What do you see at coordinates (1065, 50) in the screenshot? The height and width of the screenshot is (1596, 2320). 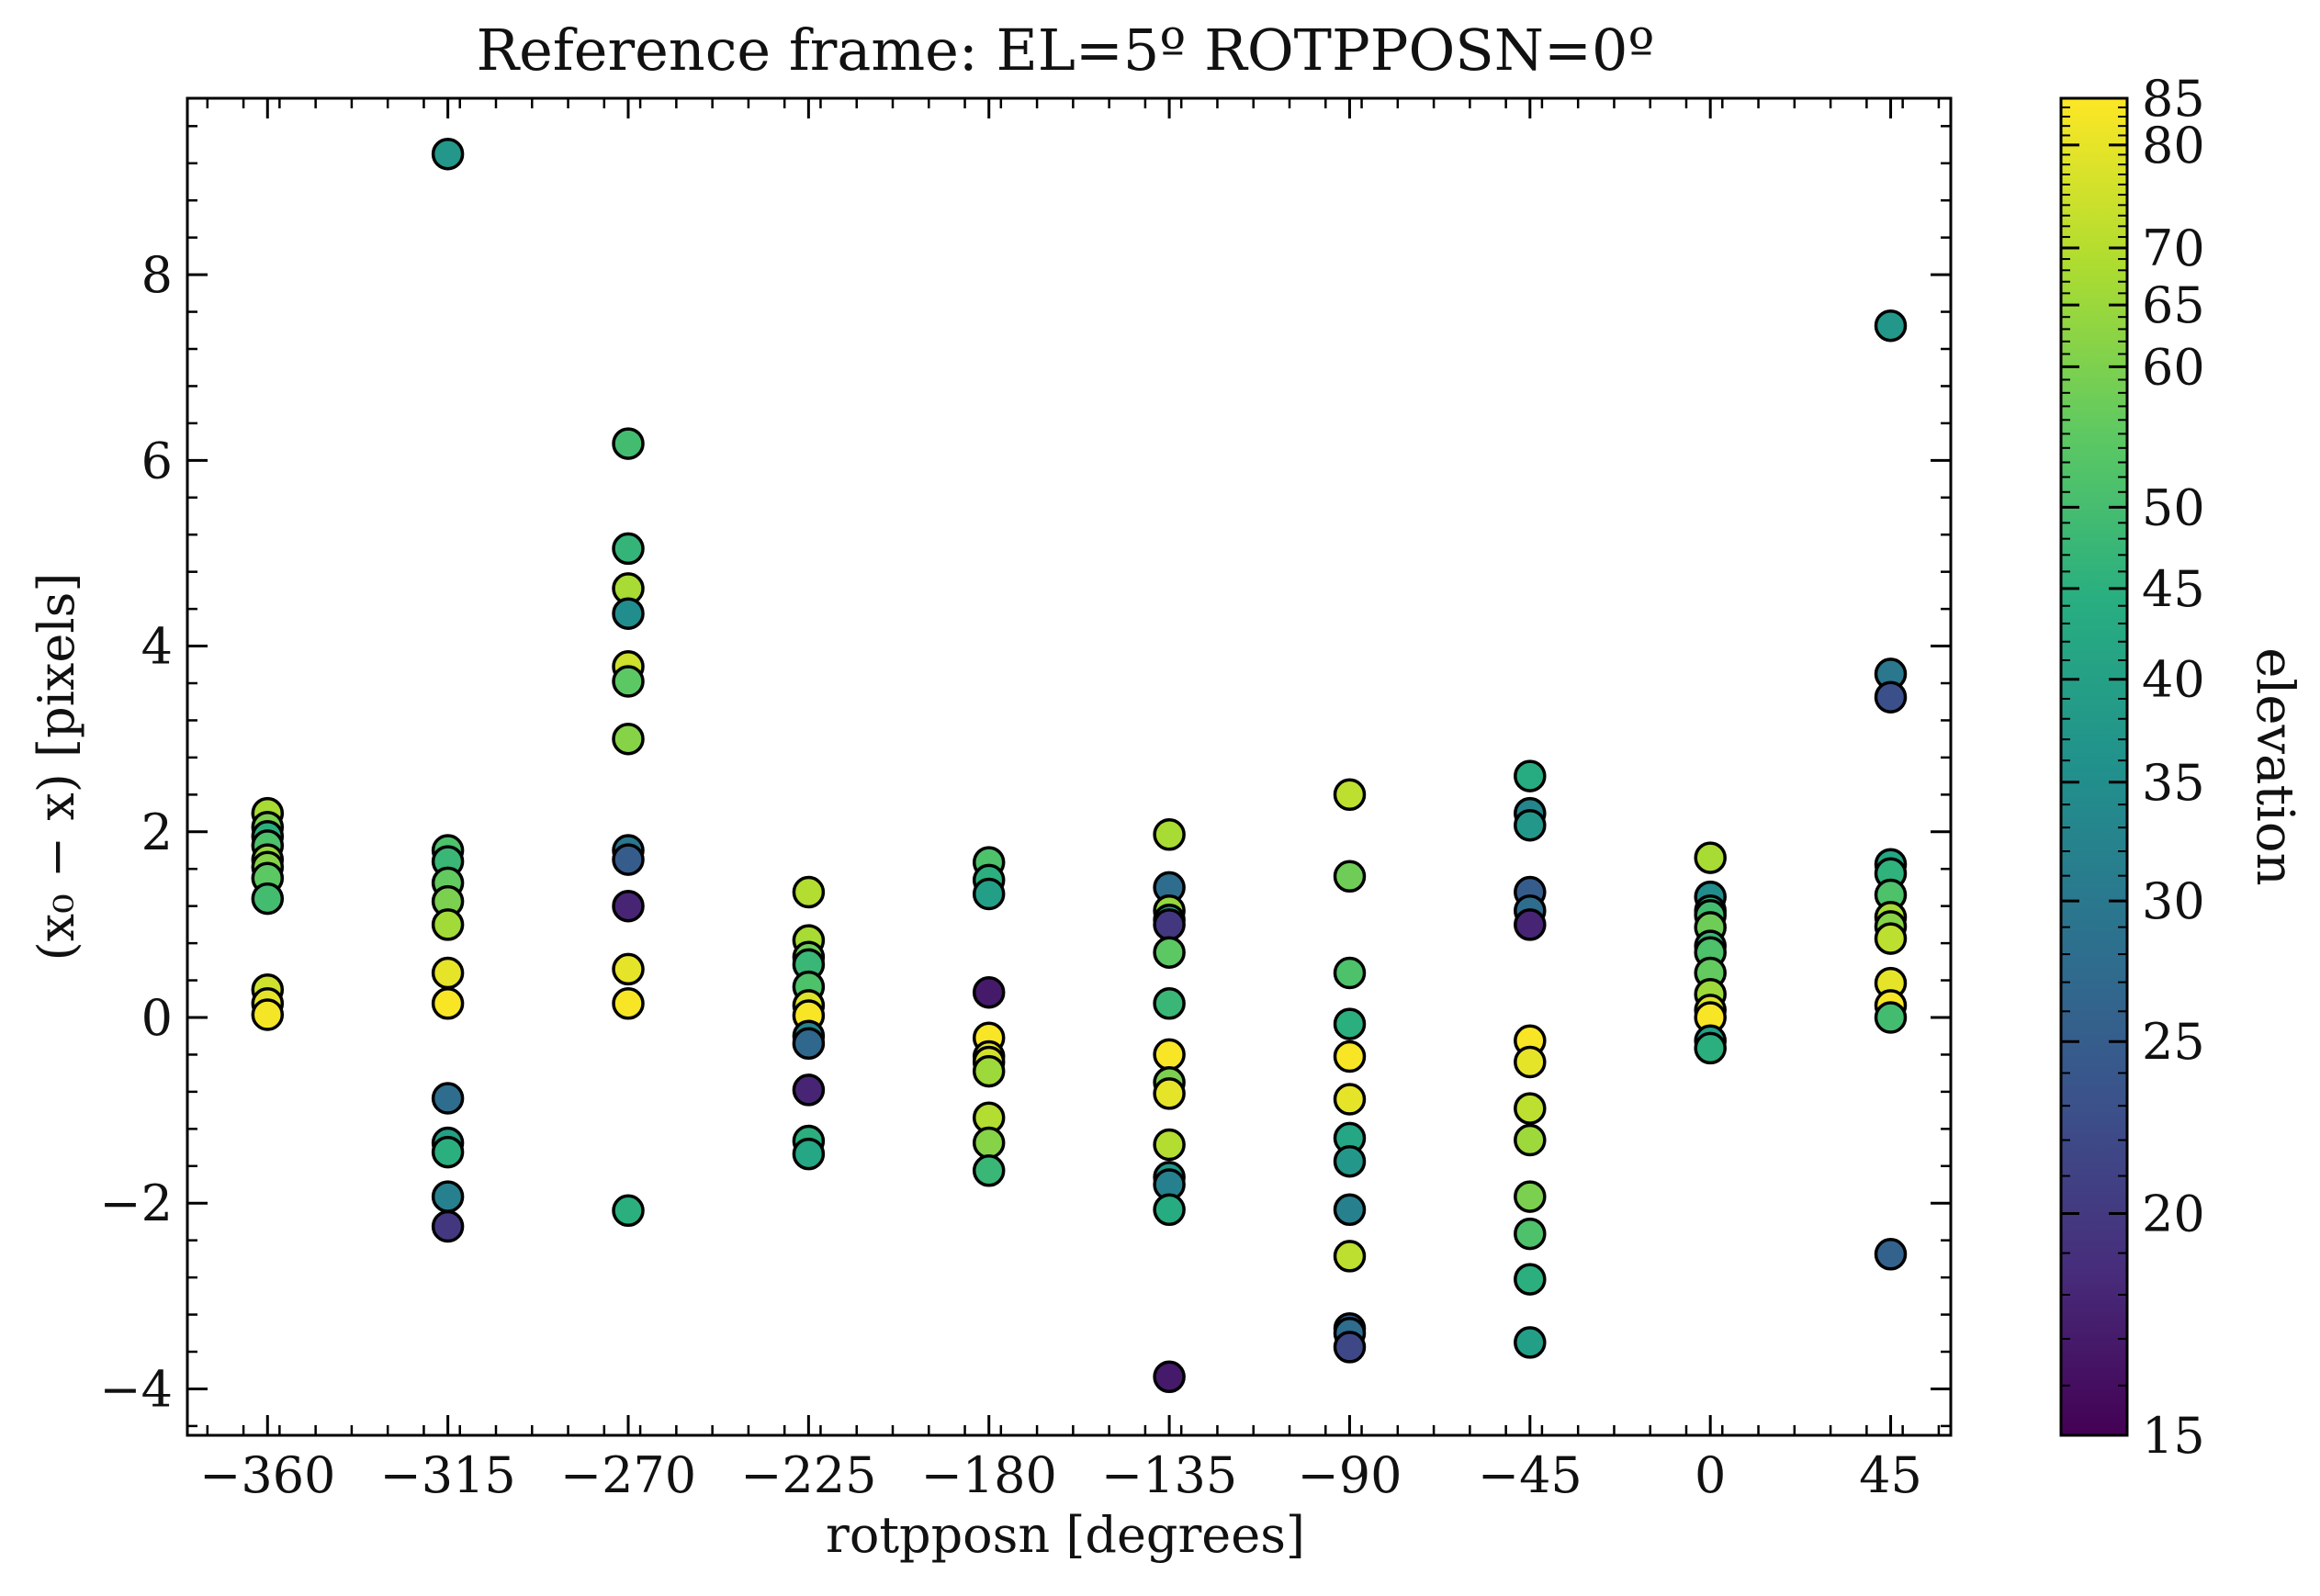 I see `chart-title: Reference frame: EL=5º ROTPPOSN=0º` at bounding box center [1065, 50].